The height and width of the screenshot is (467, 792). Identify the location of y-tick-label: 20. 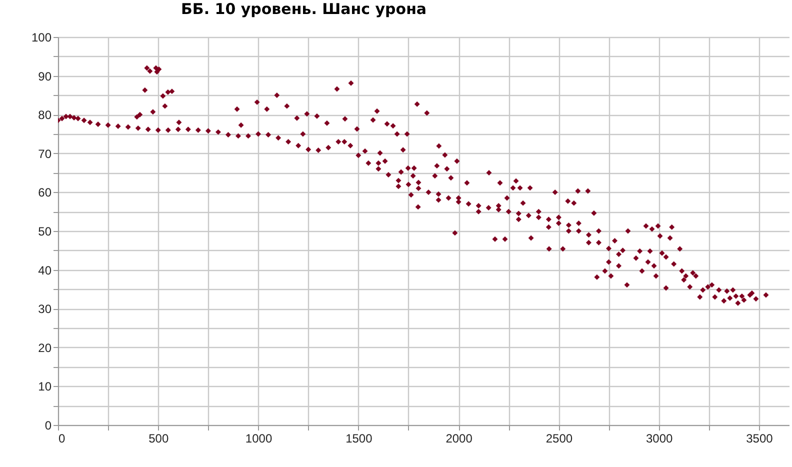
(45, 347).